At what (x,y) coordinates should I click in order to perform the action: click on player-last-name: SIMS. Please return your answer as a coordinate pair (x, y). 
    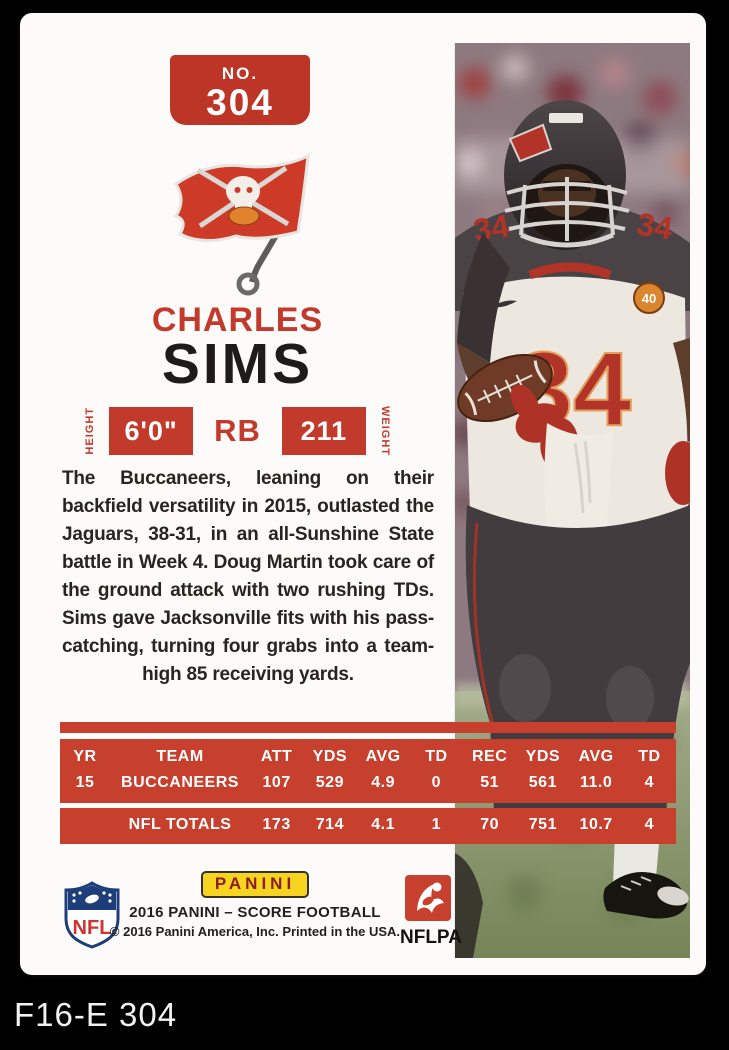
    Looking at the image, I should click on (237, 364).